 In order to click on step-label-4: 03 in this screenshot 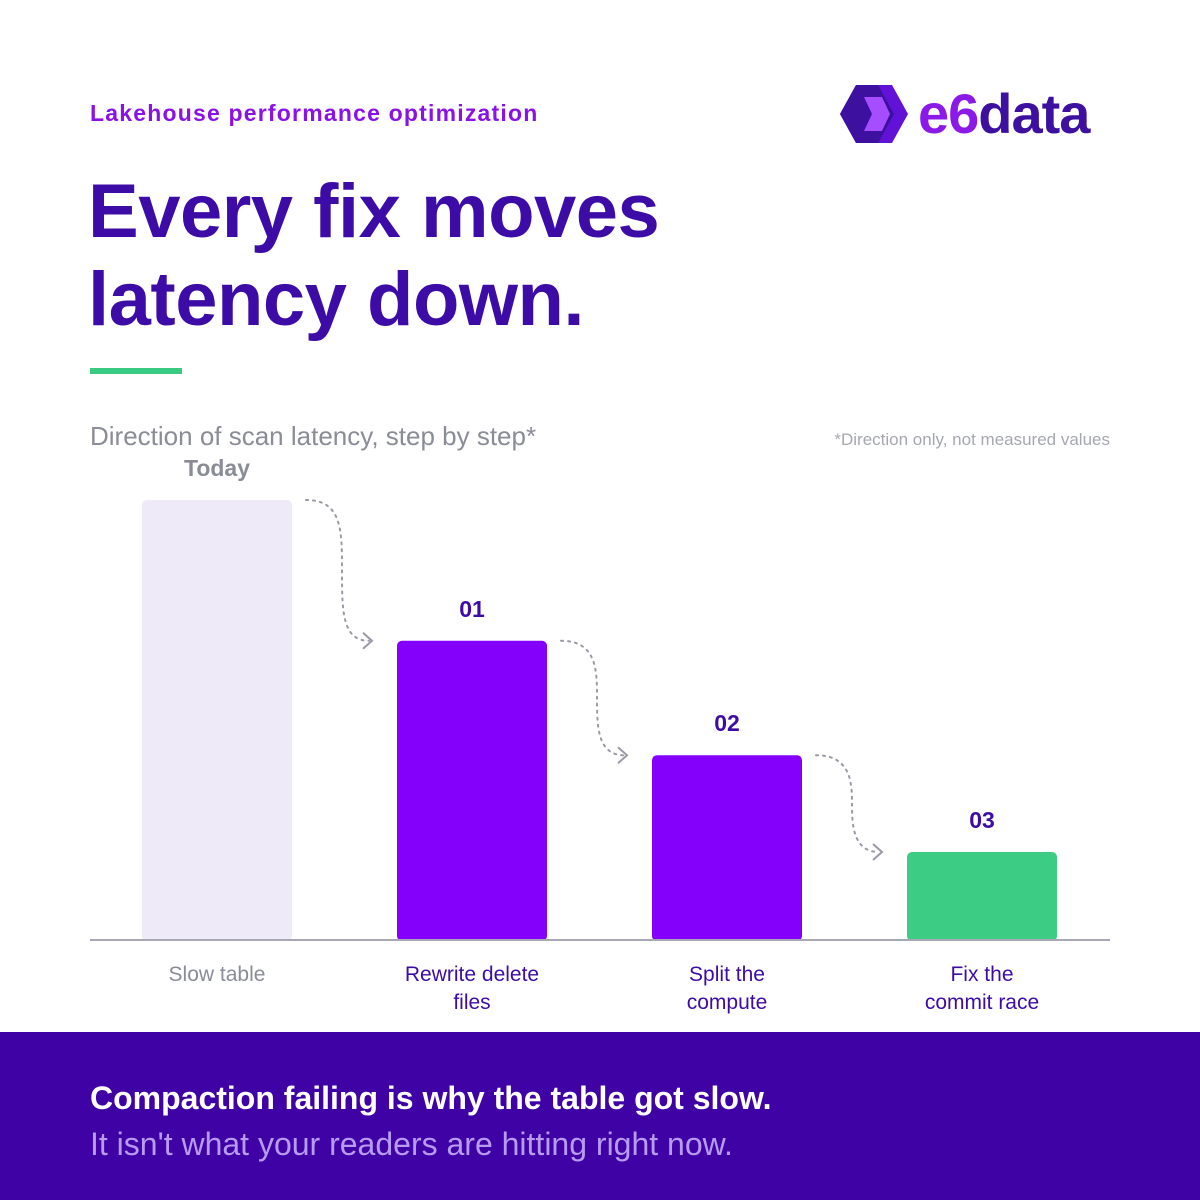, I will do `click(982, 820)`.